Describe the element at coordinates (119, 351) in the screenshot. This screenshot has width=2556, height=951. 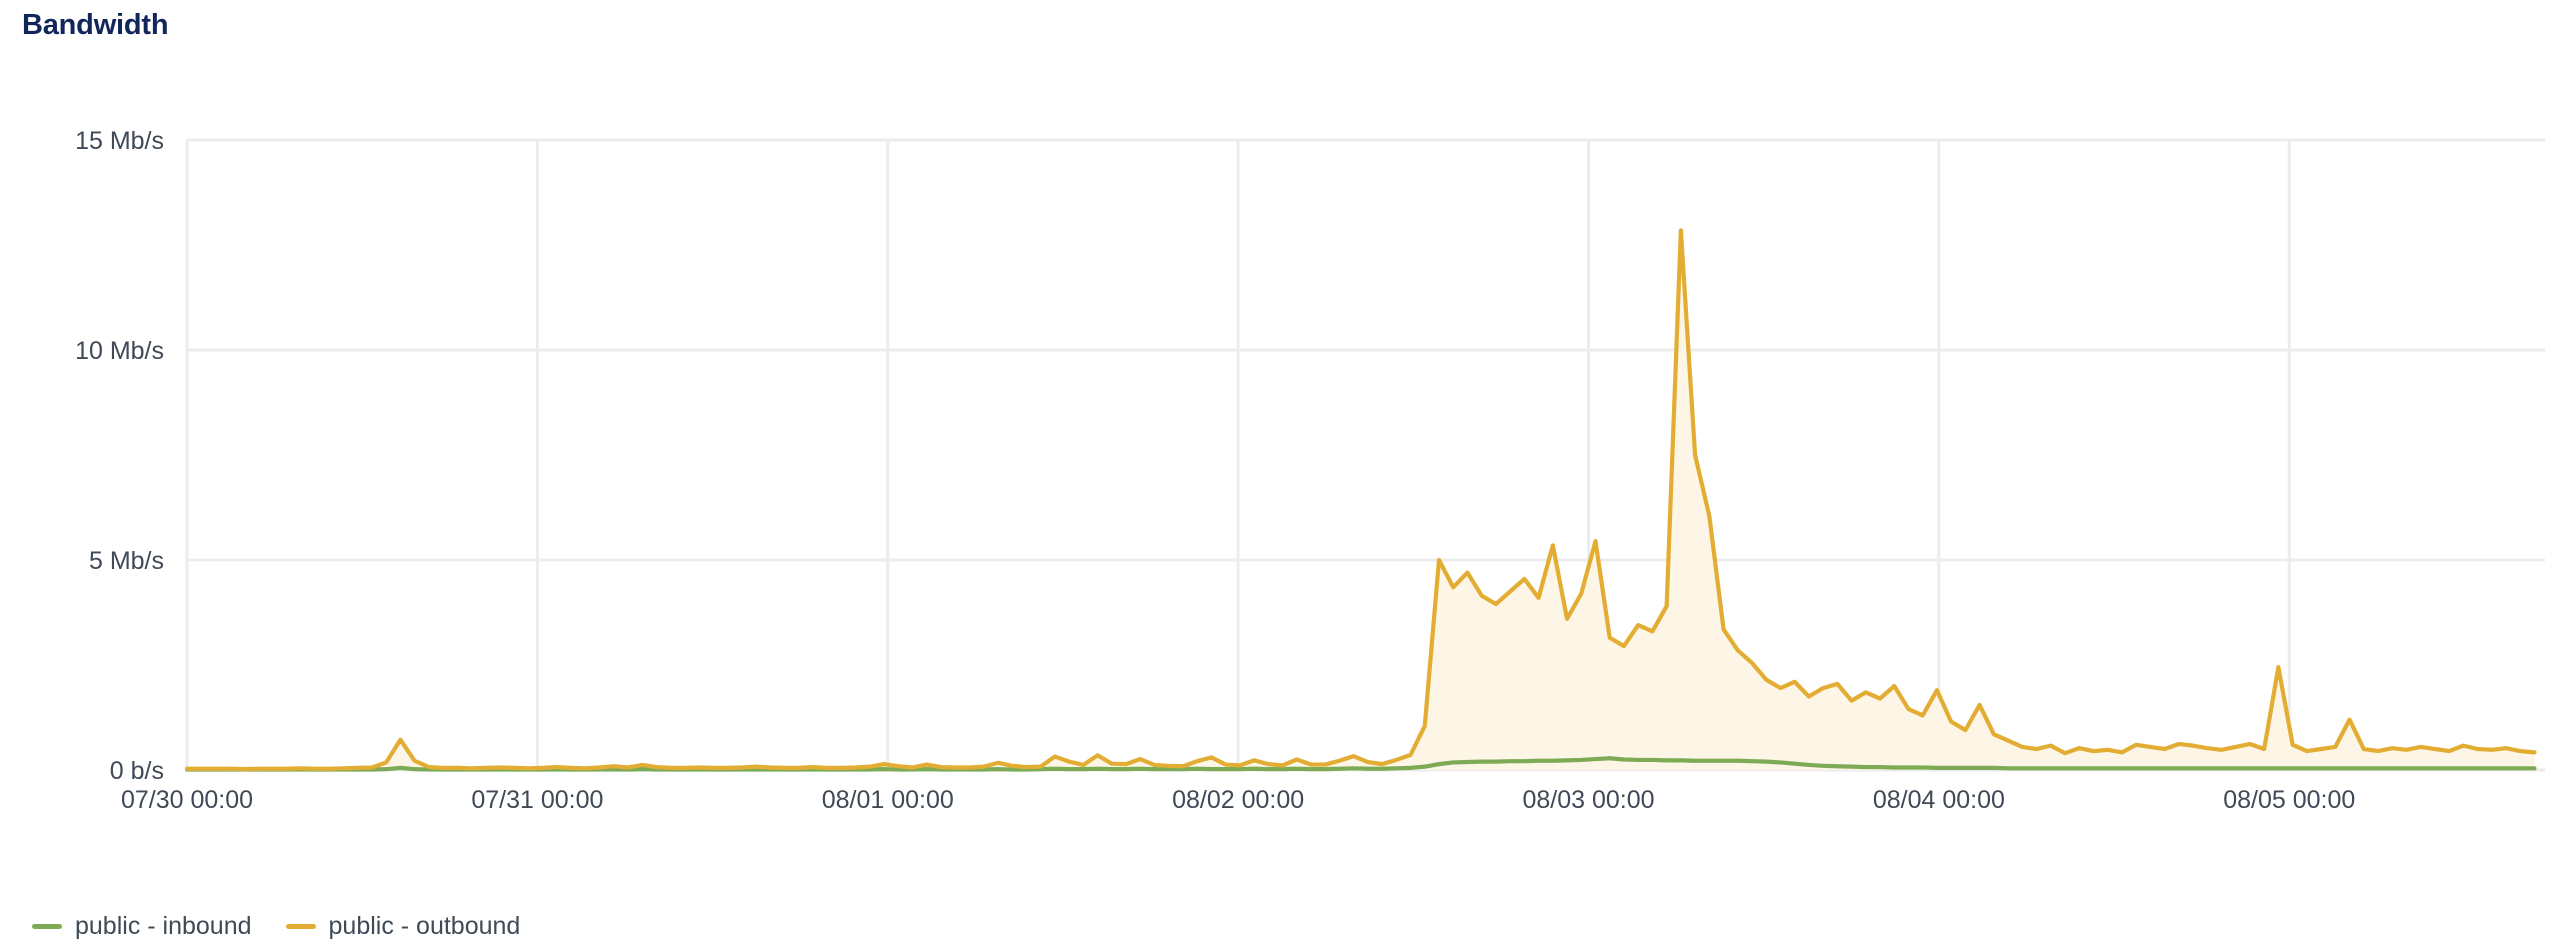
I see `y-axis-tick-label: 10 Mb/s` at that location.